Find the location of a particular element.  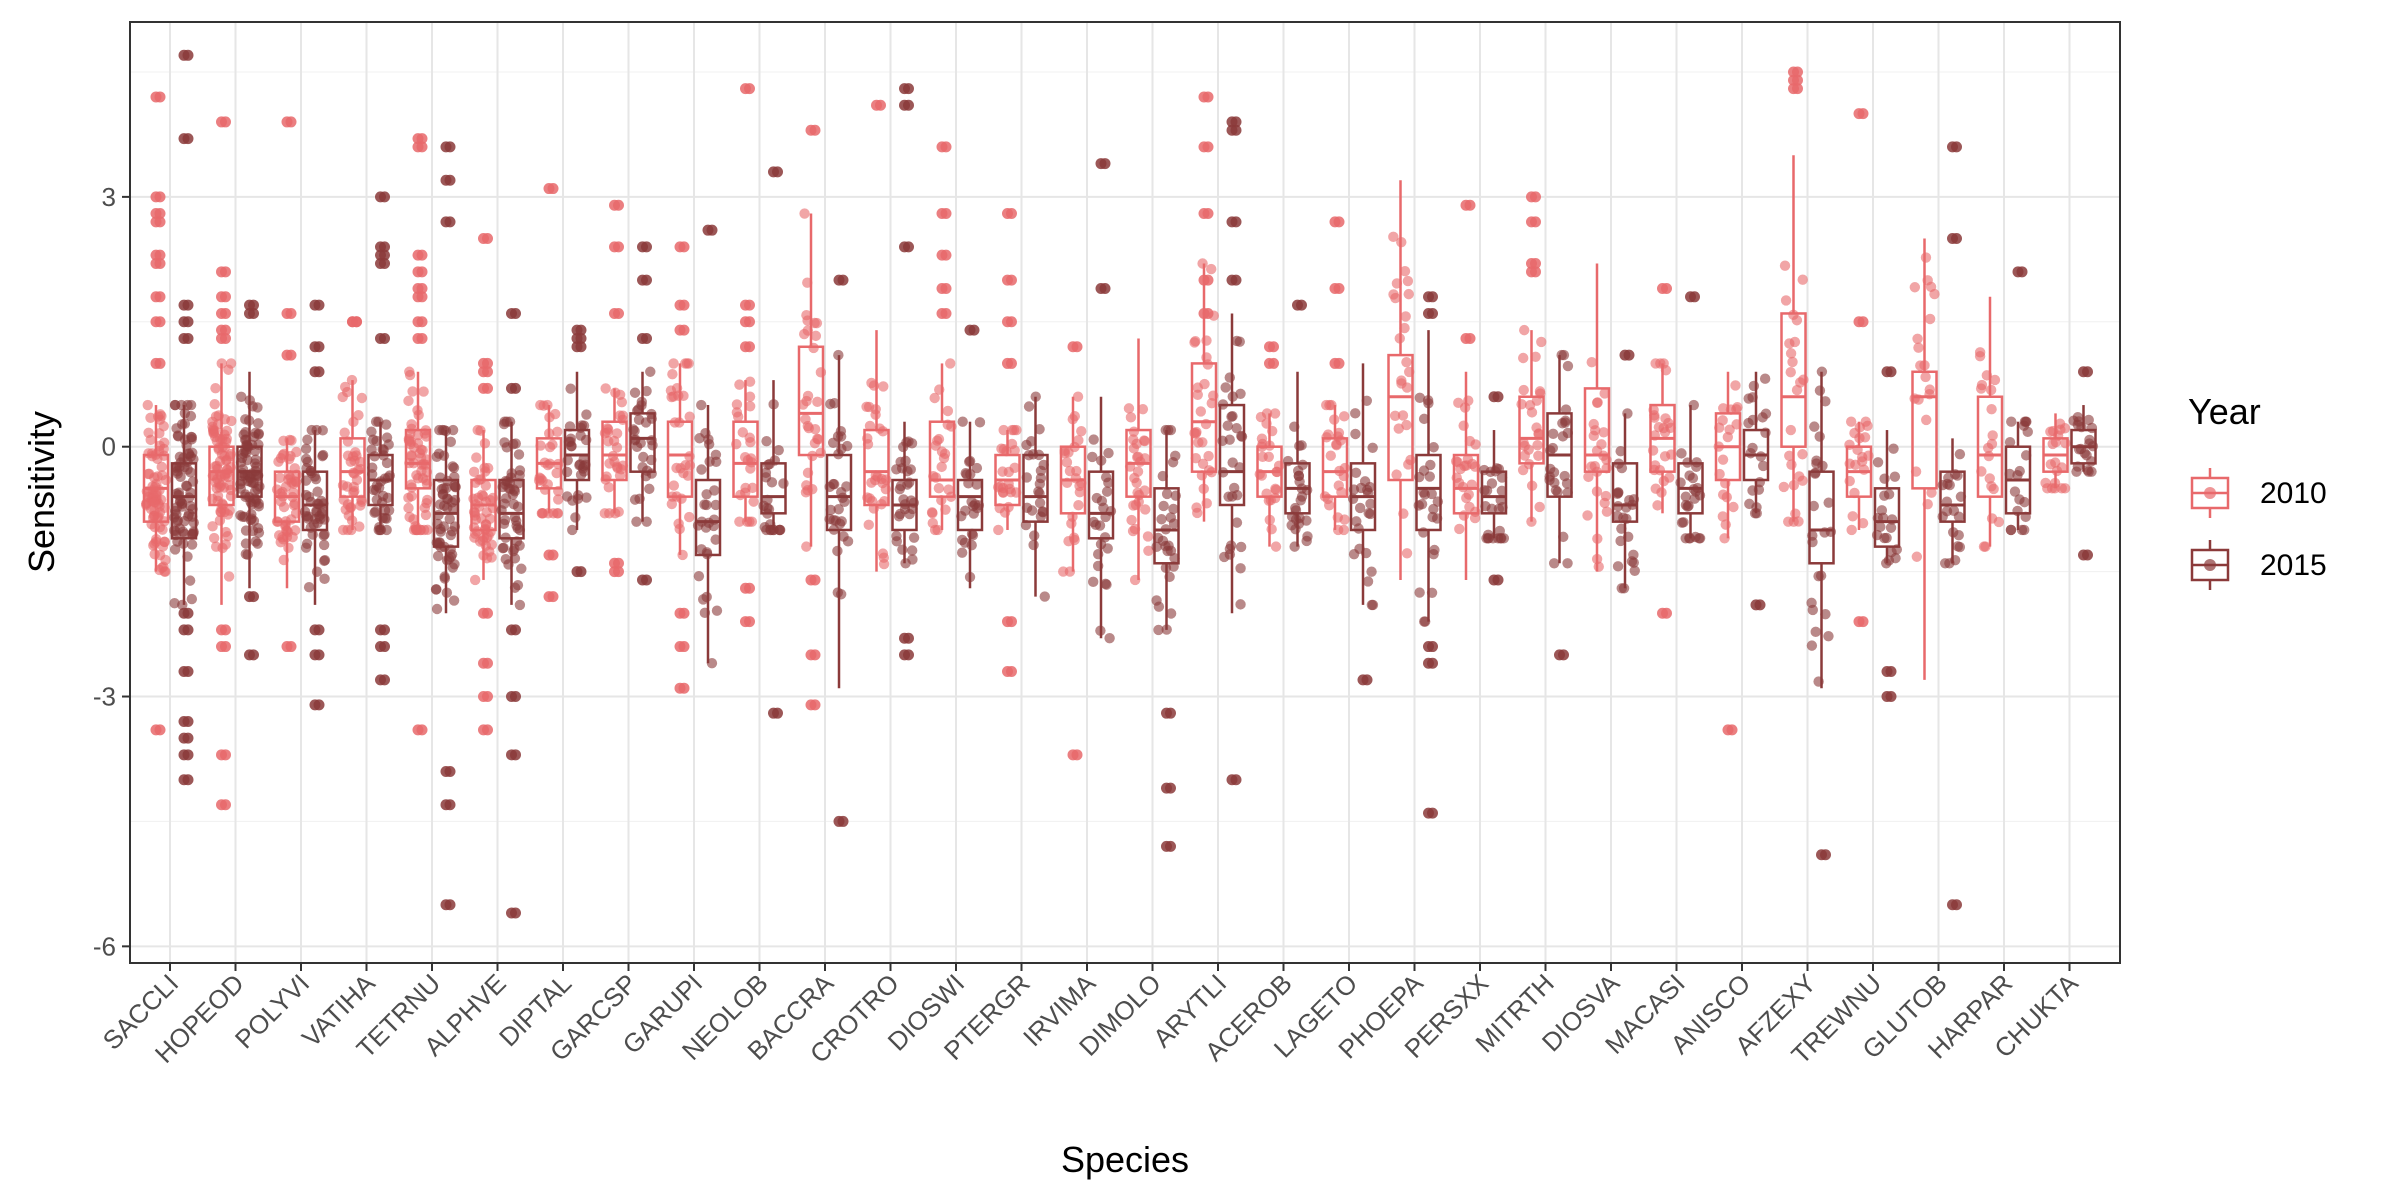

box-glutob-2010 is located at coordinates (1924, 459).